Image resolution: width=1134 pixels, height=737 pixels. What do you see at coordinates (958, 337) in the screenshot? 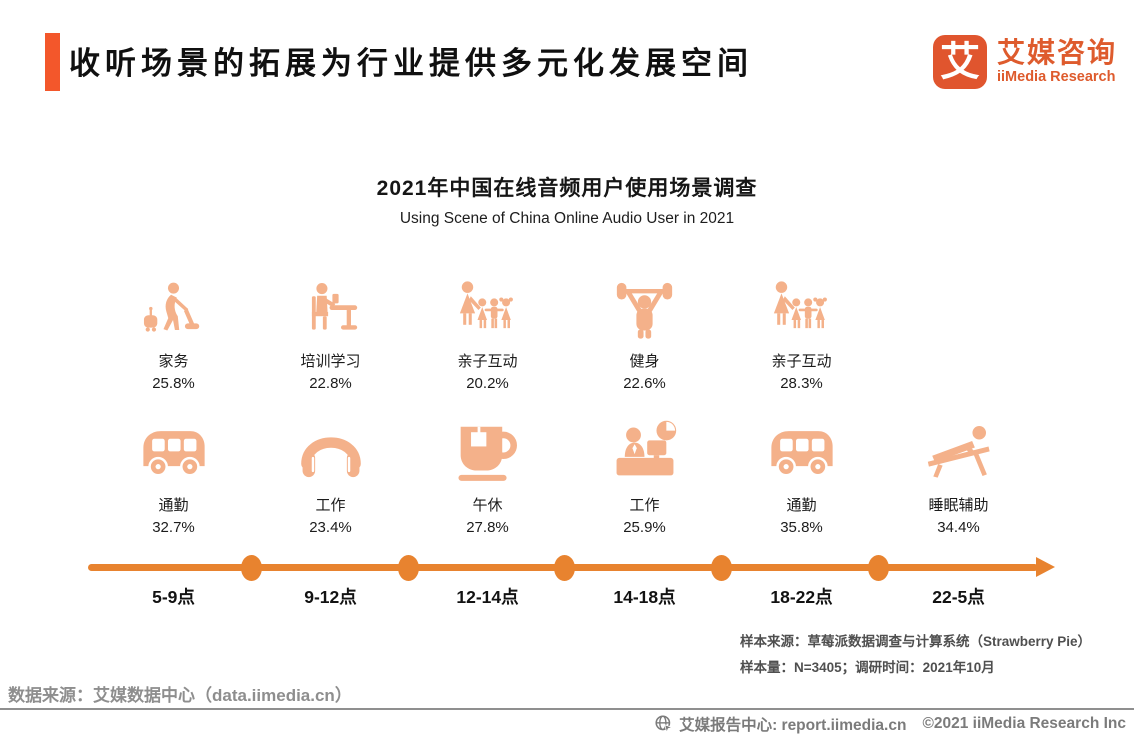
I see `scene-item-empty` at bounding box center [958, 337].